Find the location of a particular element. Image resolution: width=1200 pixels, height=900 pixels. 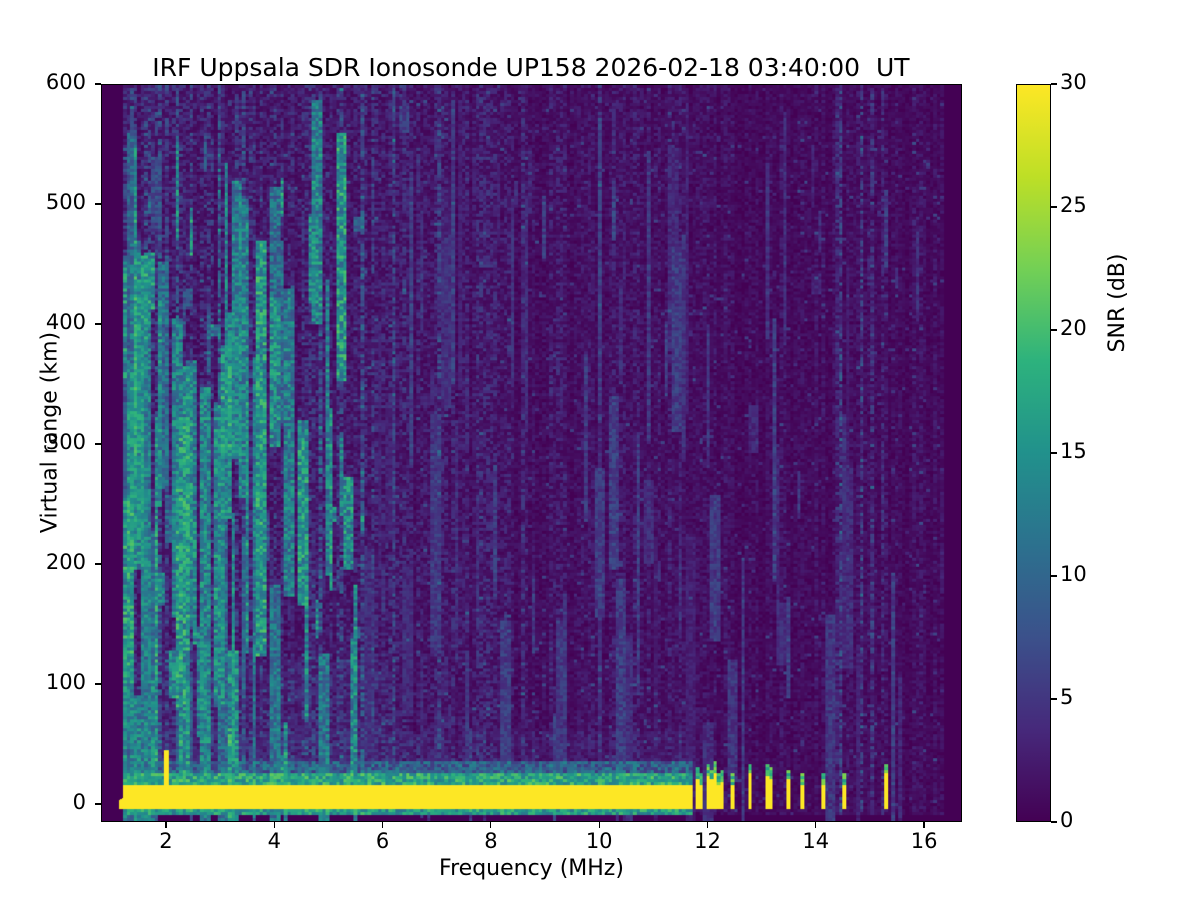

x-tick-label: 14 is located at coordinates (816, 841).